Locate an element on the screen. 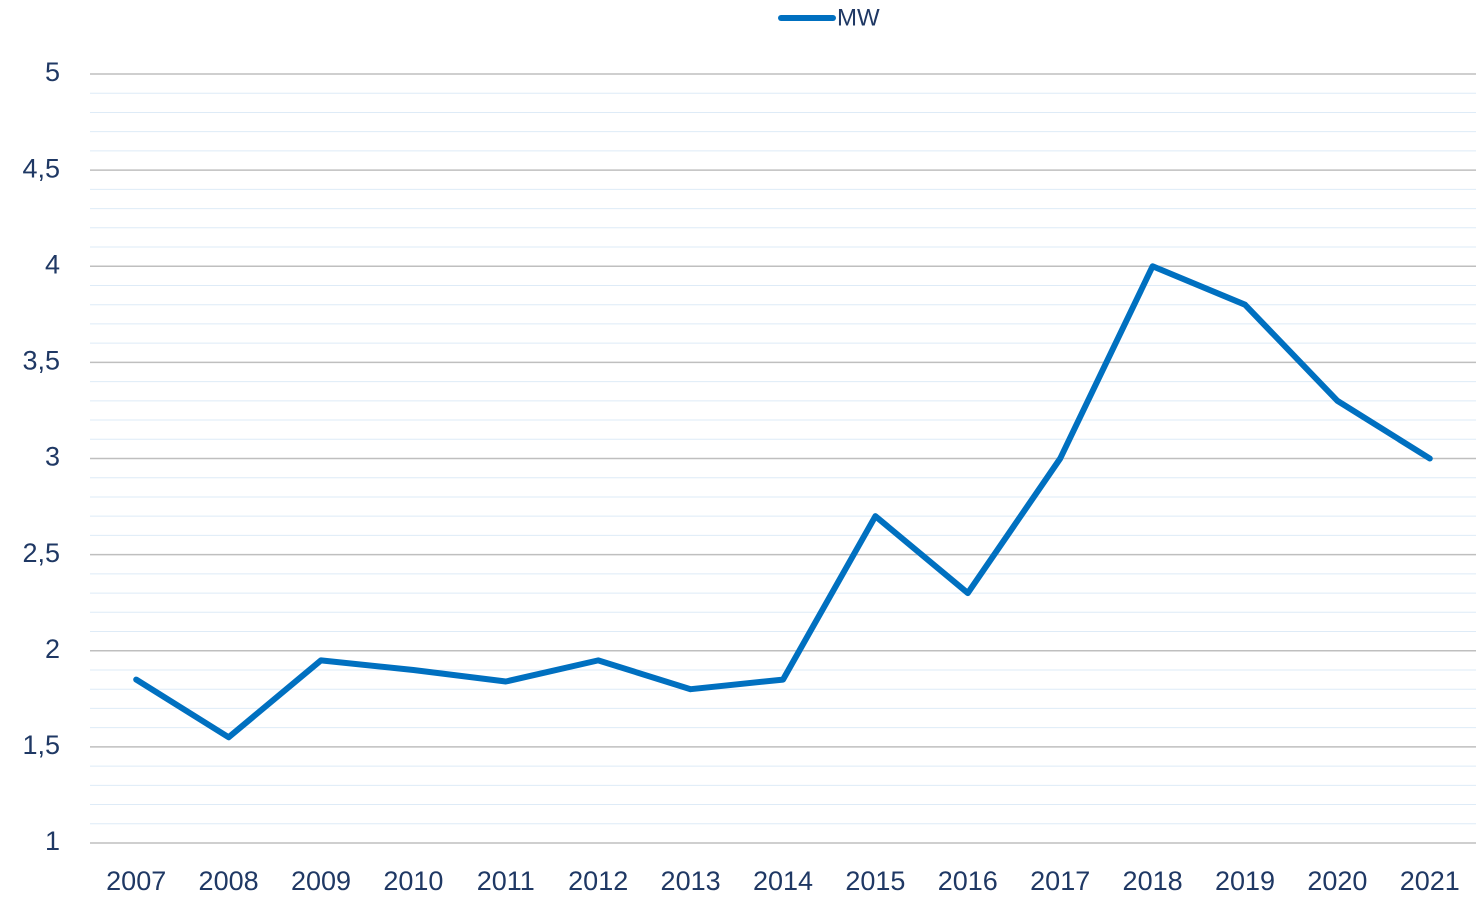 The width and height of the screenshot is (1476, 898). x-tick-label: 2010 is located at coordinates (413, 881).